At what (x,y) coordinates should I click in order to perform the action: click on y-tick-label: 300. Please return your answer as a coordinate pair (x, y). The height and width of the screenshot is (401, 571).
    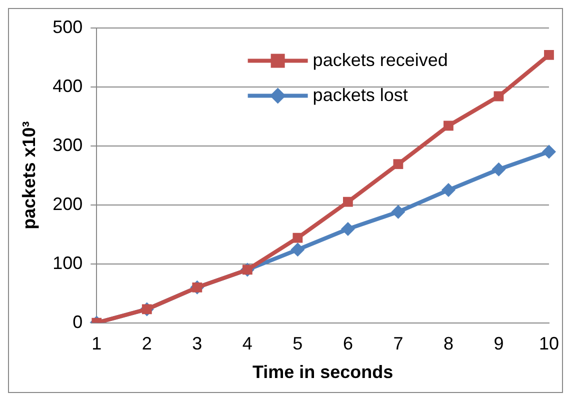
    Looking at the image, I should click on (67, 144).